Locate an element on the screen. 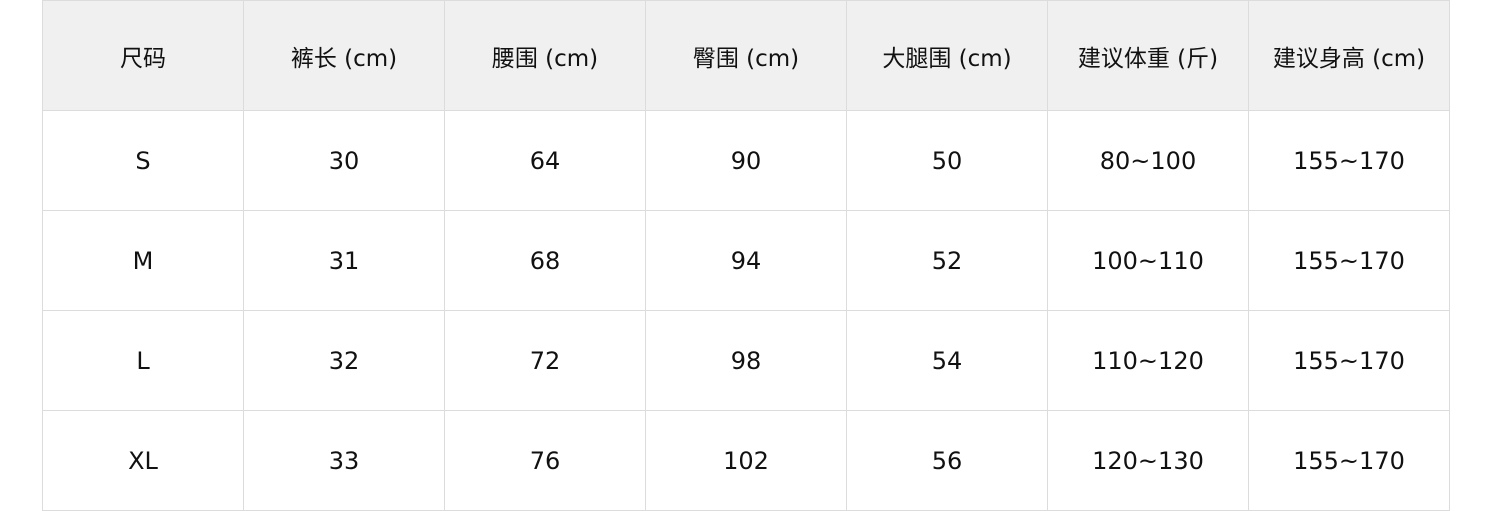  header-hip: 臀围 (cm) is located at coordinates (746, 55).